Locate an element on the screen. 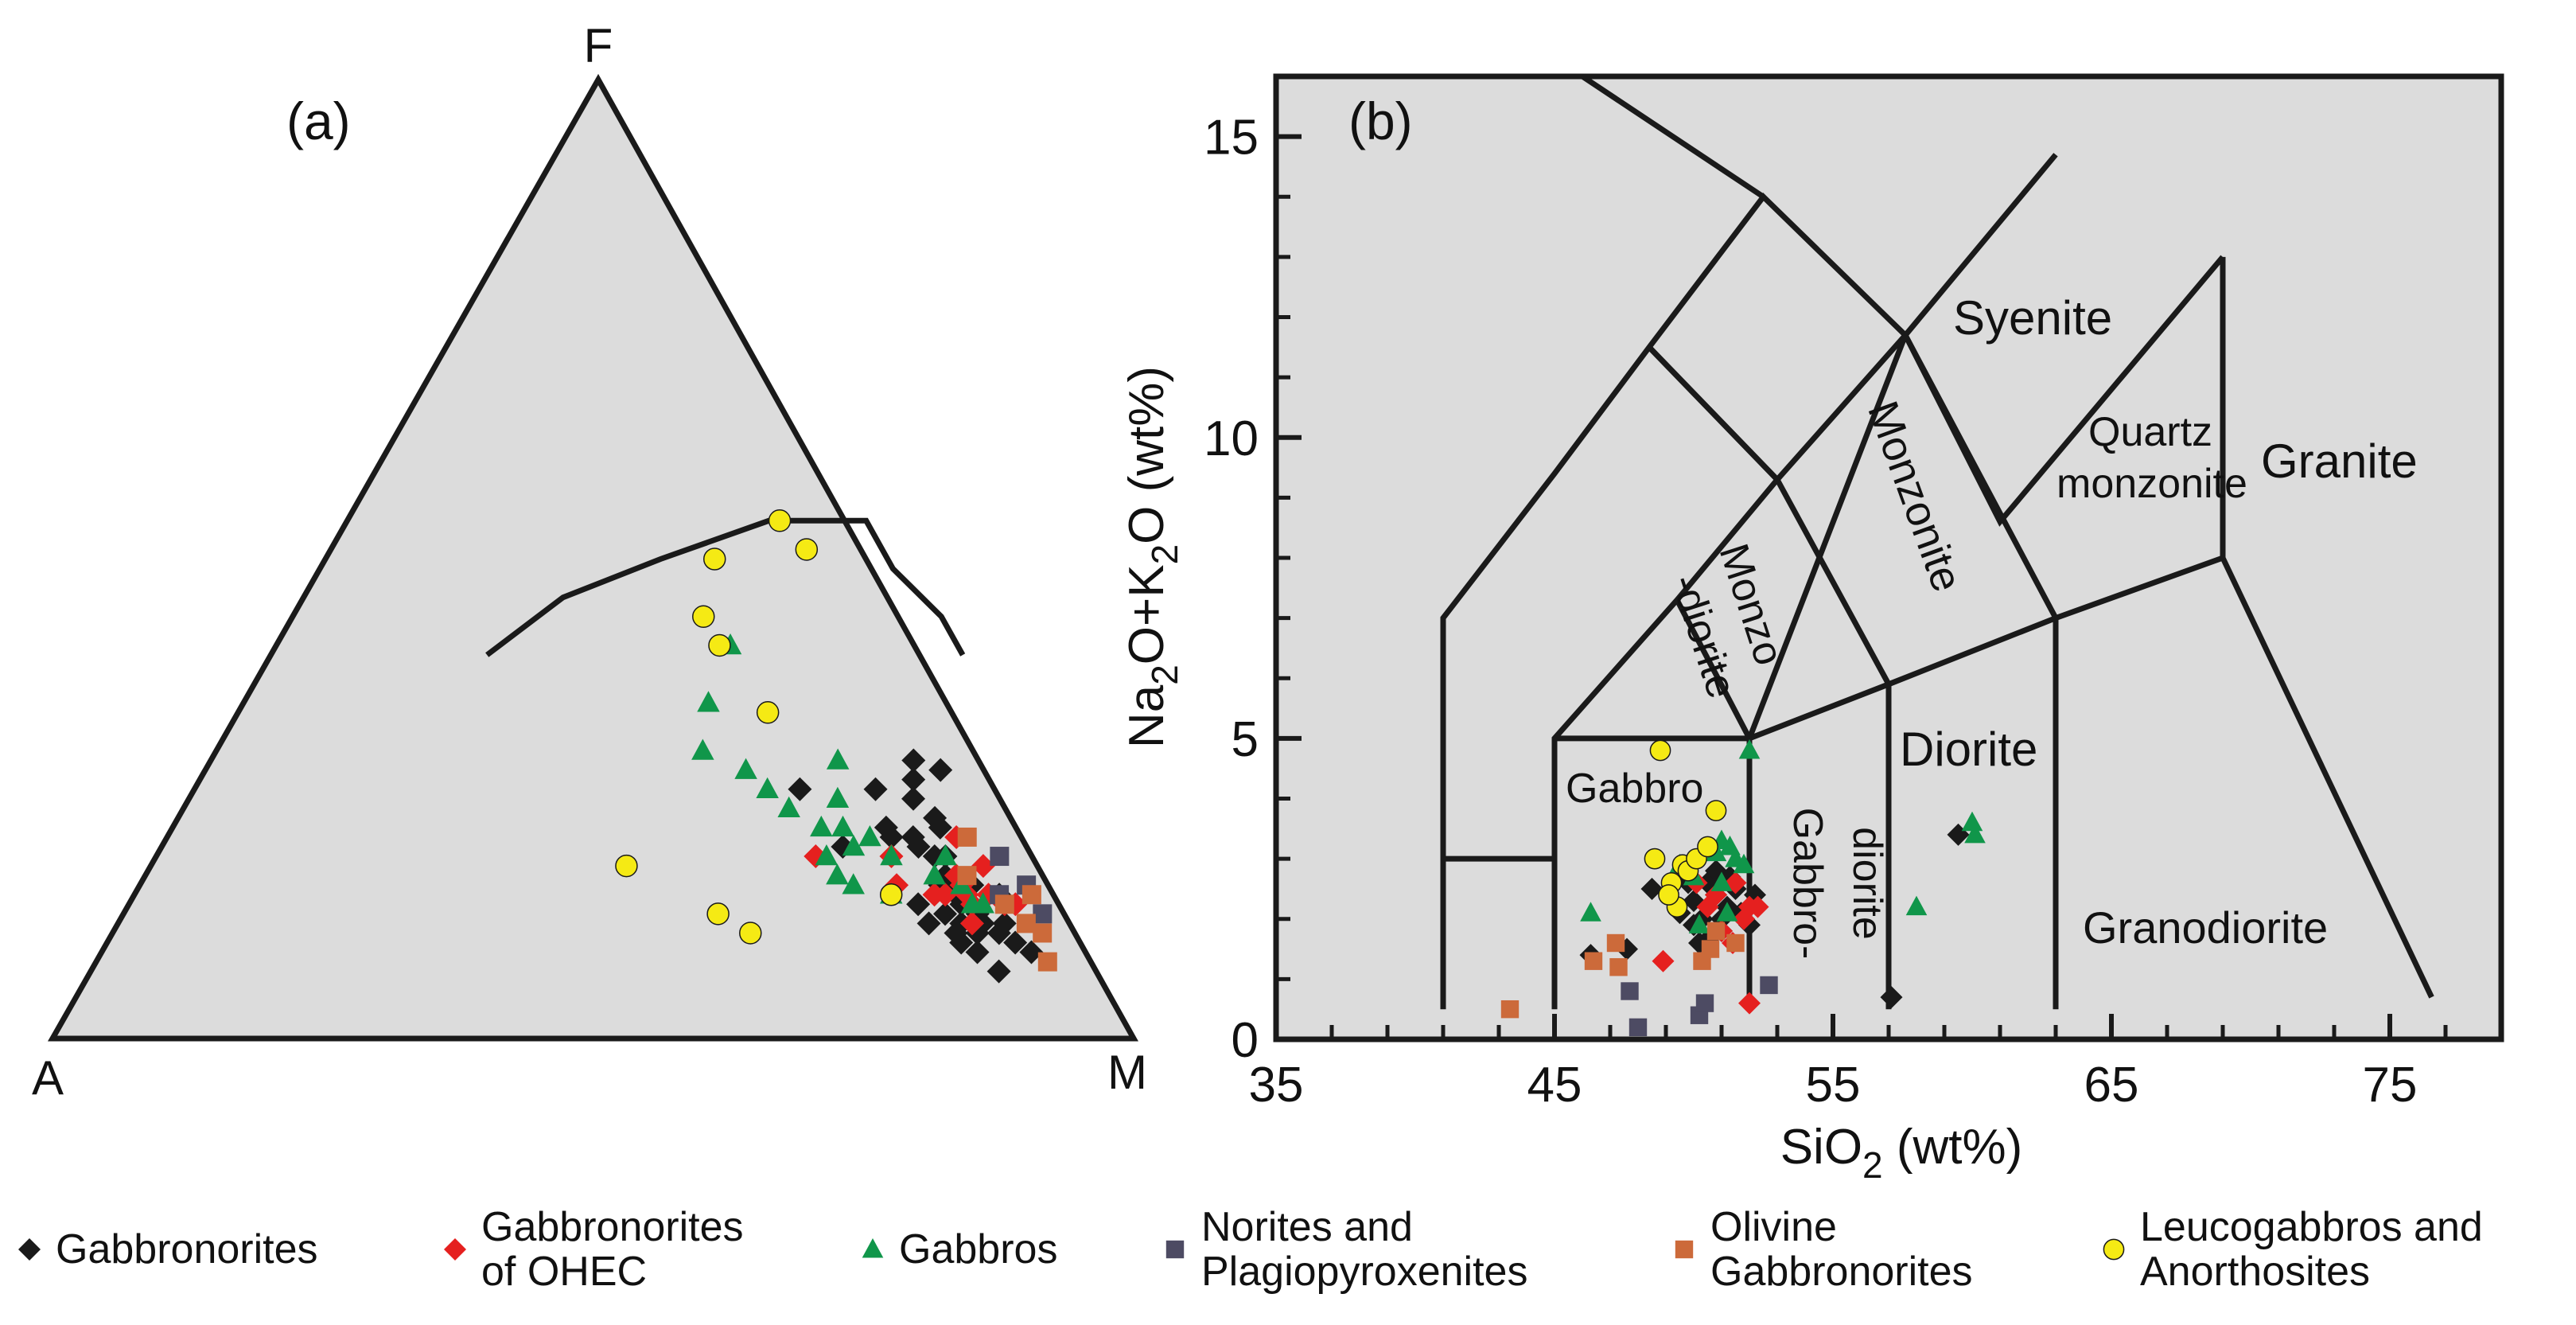  legend-item-norites: Norites and Plagiopyroxenites is located at coordinates (1345, 1249).